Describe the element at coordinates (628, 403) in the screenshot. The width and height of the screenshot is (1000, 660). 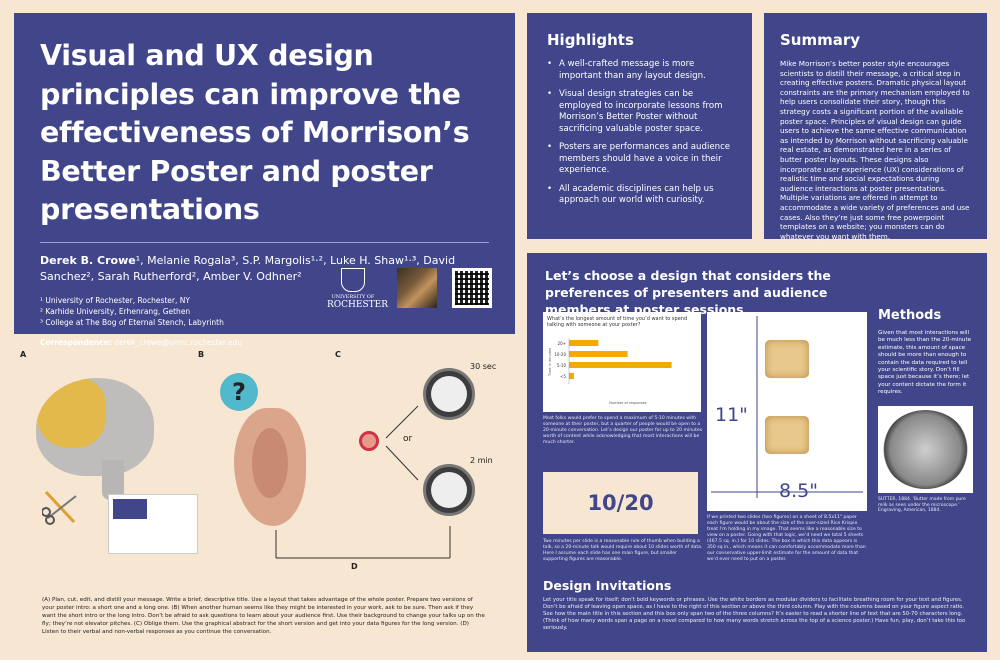
I see `chart-x-axis-label: Number of responses` at that location.